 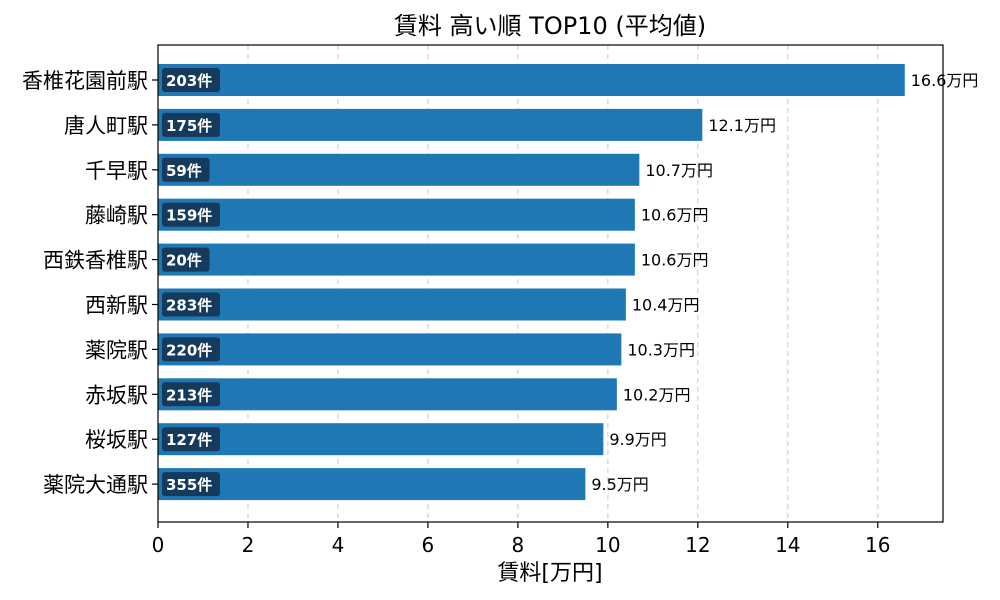 What do you see at coordinates (637, 439) in the screenshot?
I see `value-label: 9.9万円` at bounding box center [637, 439].